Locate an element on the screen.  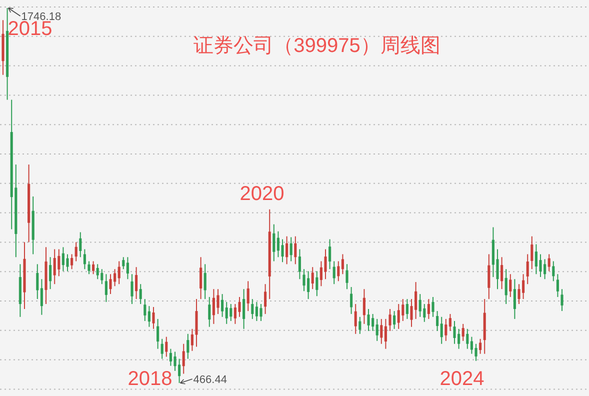
annotation: 2024 is located at coordinates (462, 379).